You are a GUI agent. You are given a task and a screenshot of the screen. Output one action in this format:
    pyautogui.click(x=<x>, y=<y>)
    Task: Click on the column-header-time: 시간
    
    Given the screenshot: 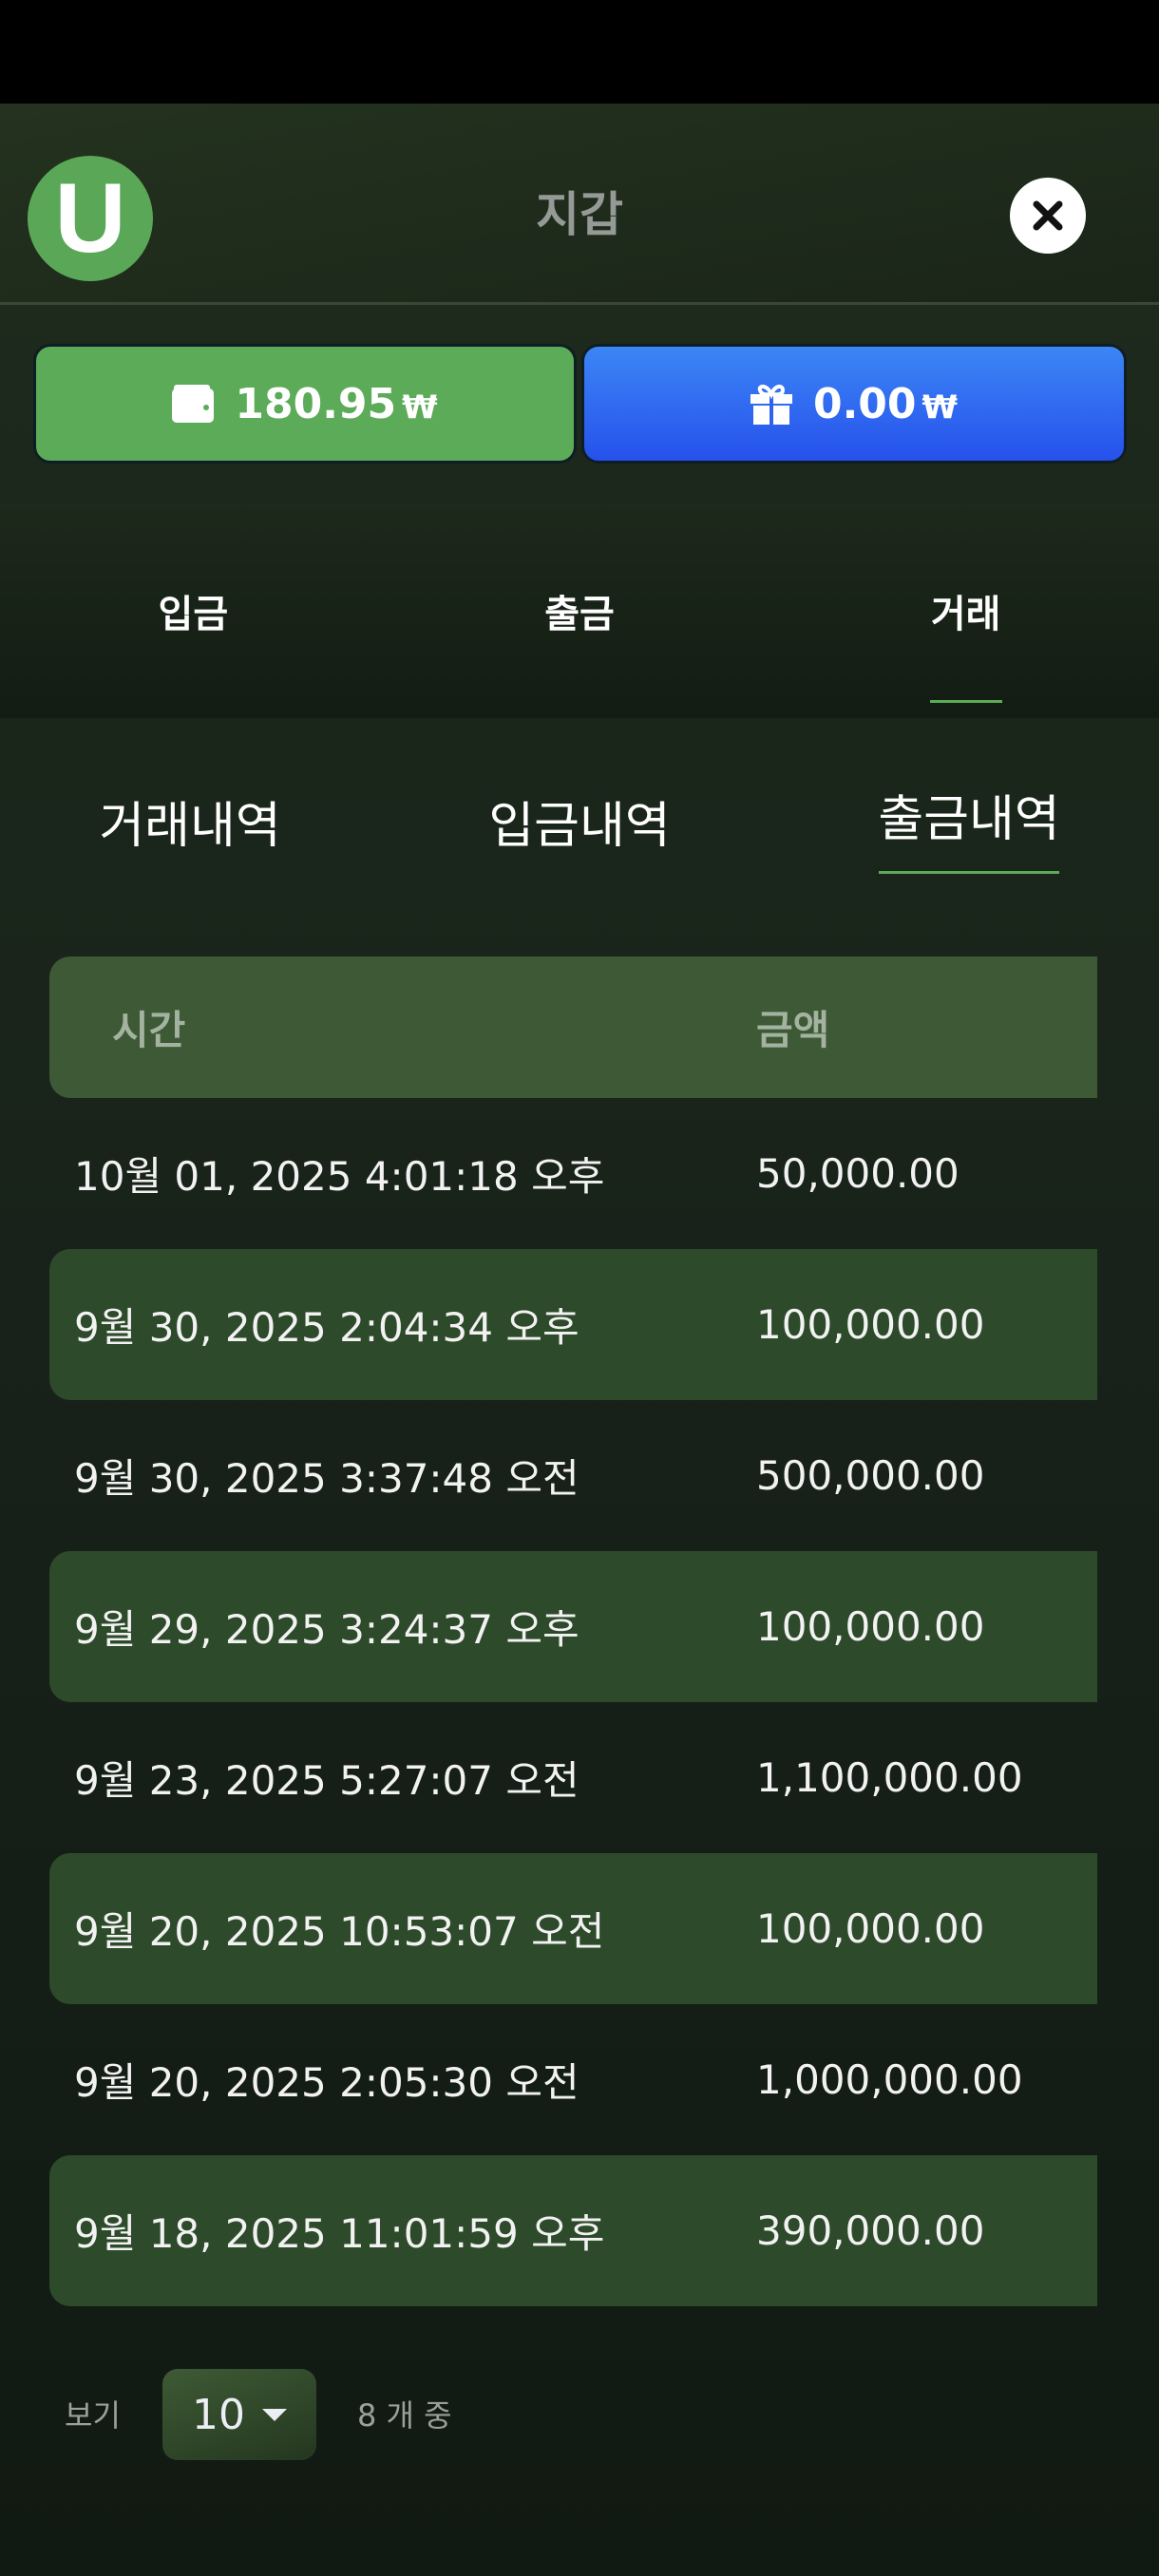 What is the action you would take?
    pyautogui.click(x=149, y=1030)
    